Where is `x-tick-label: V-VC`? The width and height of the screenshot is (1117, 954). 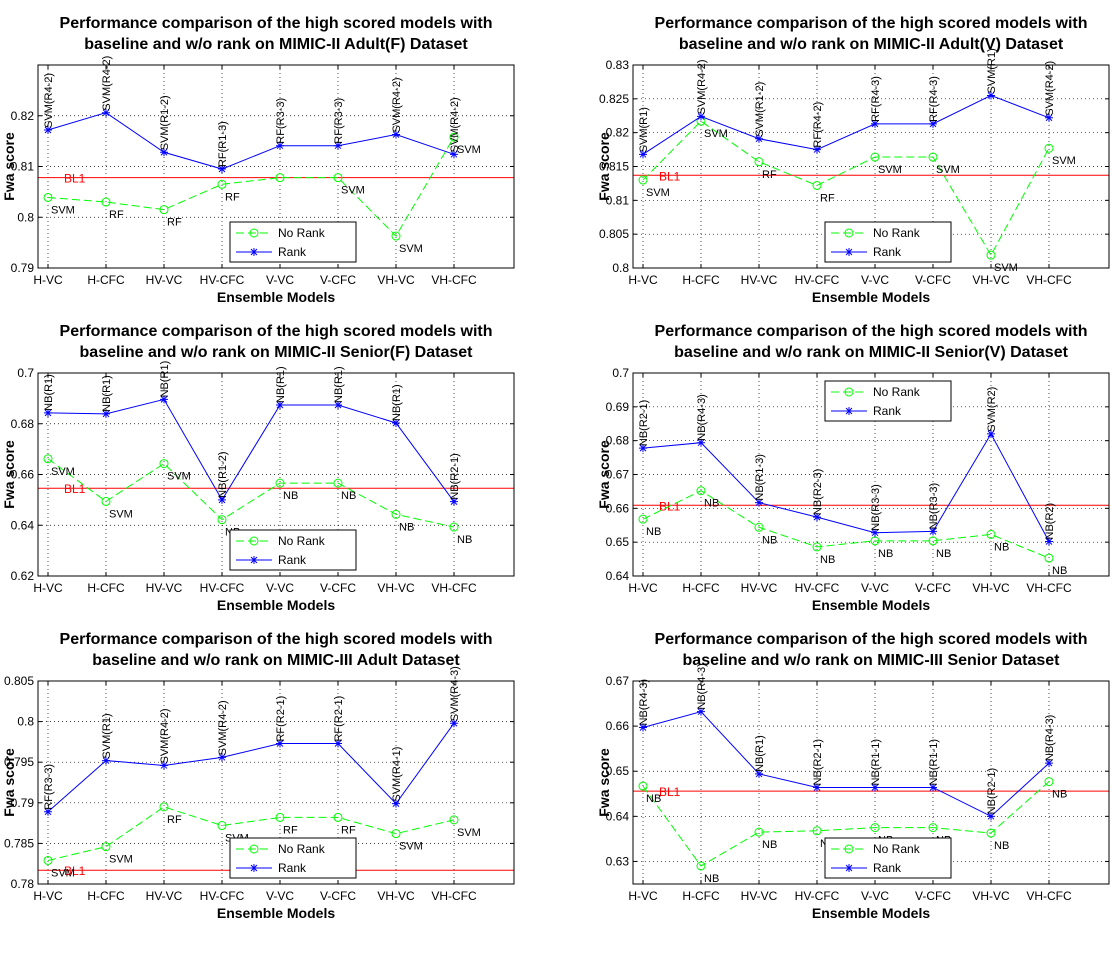 x-tick-label: V-VC is located at coordinates (875, 588).